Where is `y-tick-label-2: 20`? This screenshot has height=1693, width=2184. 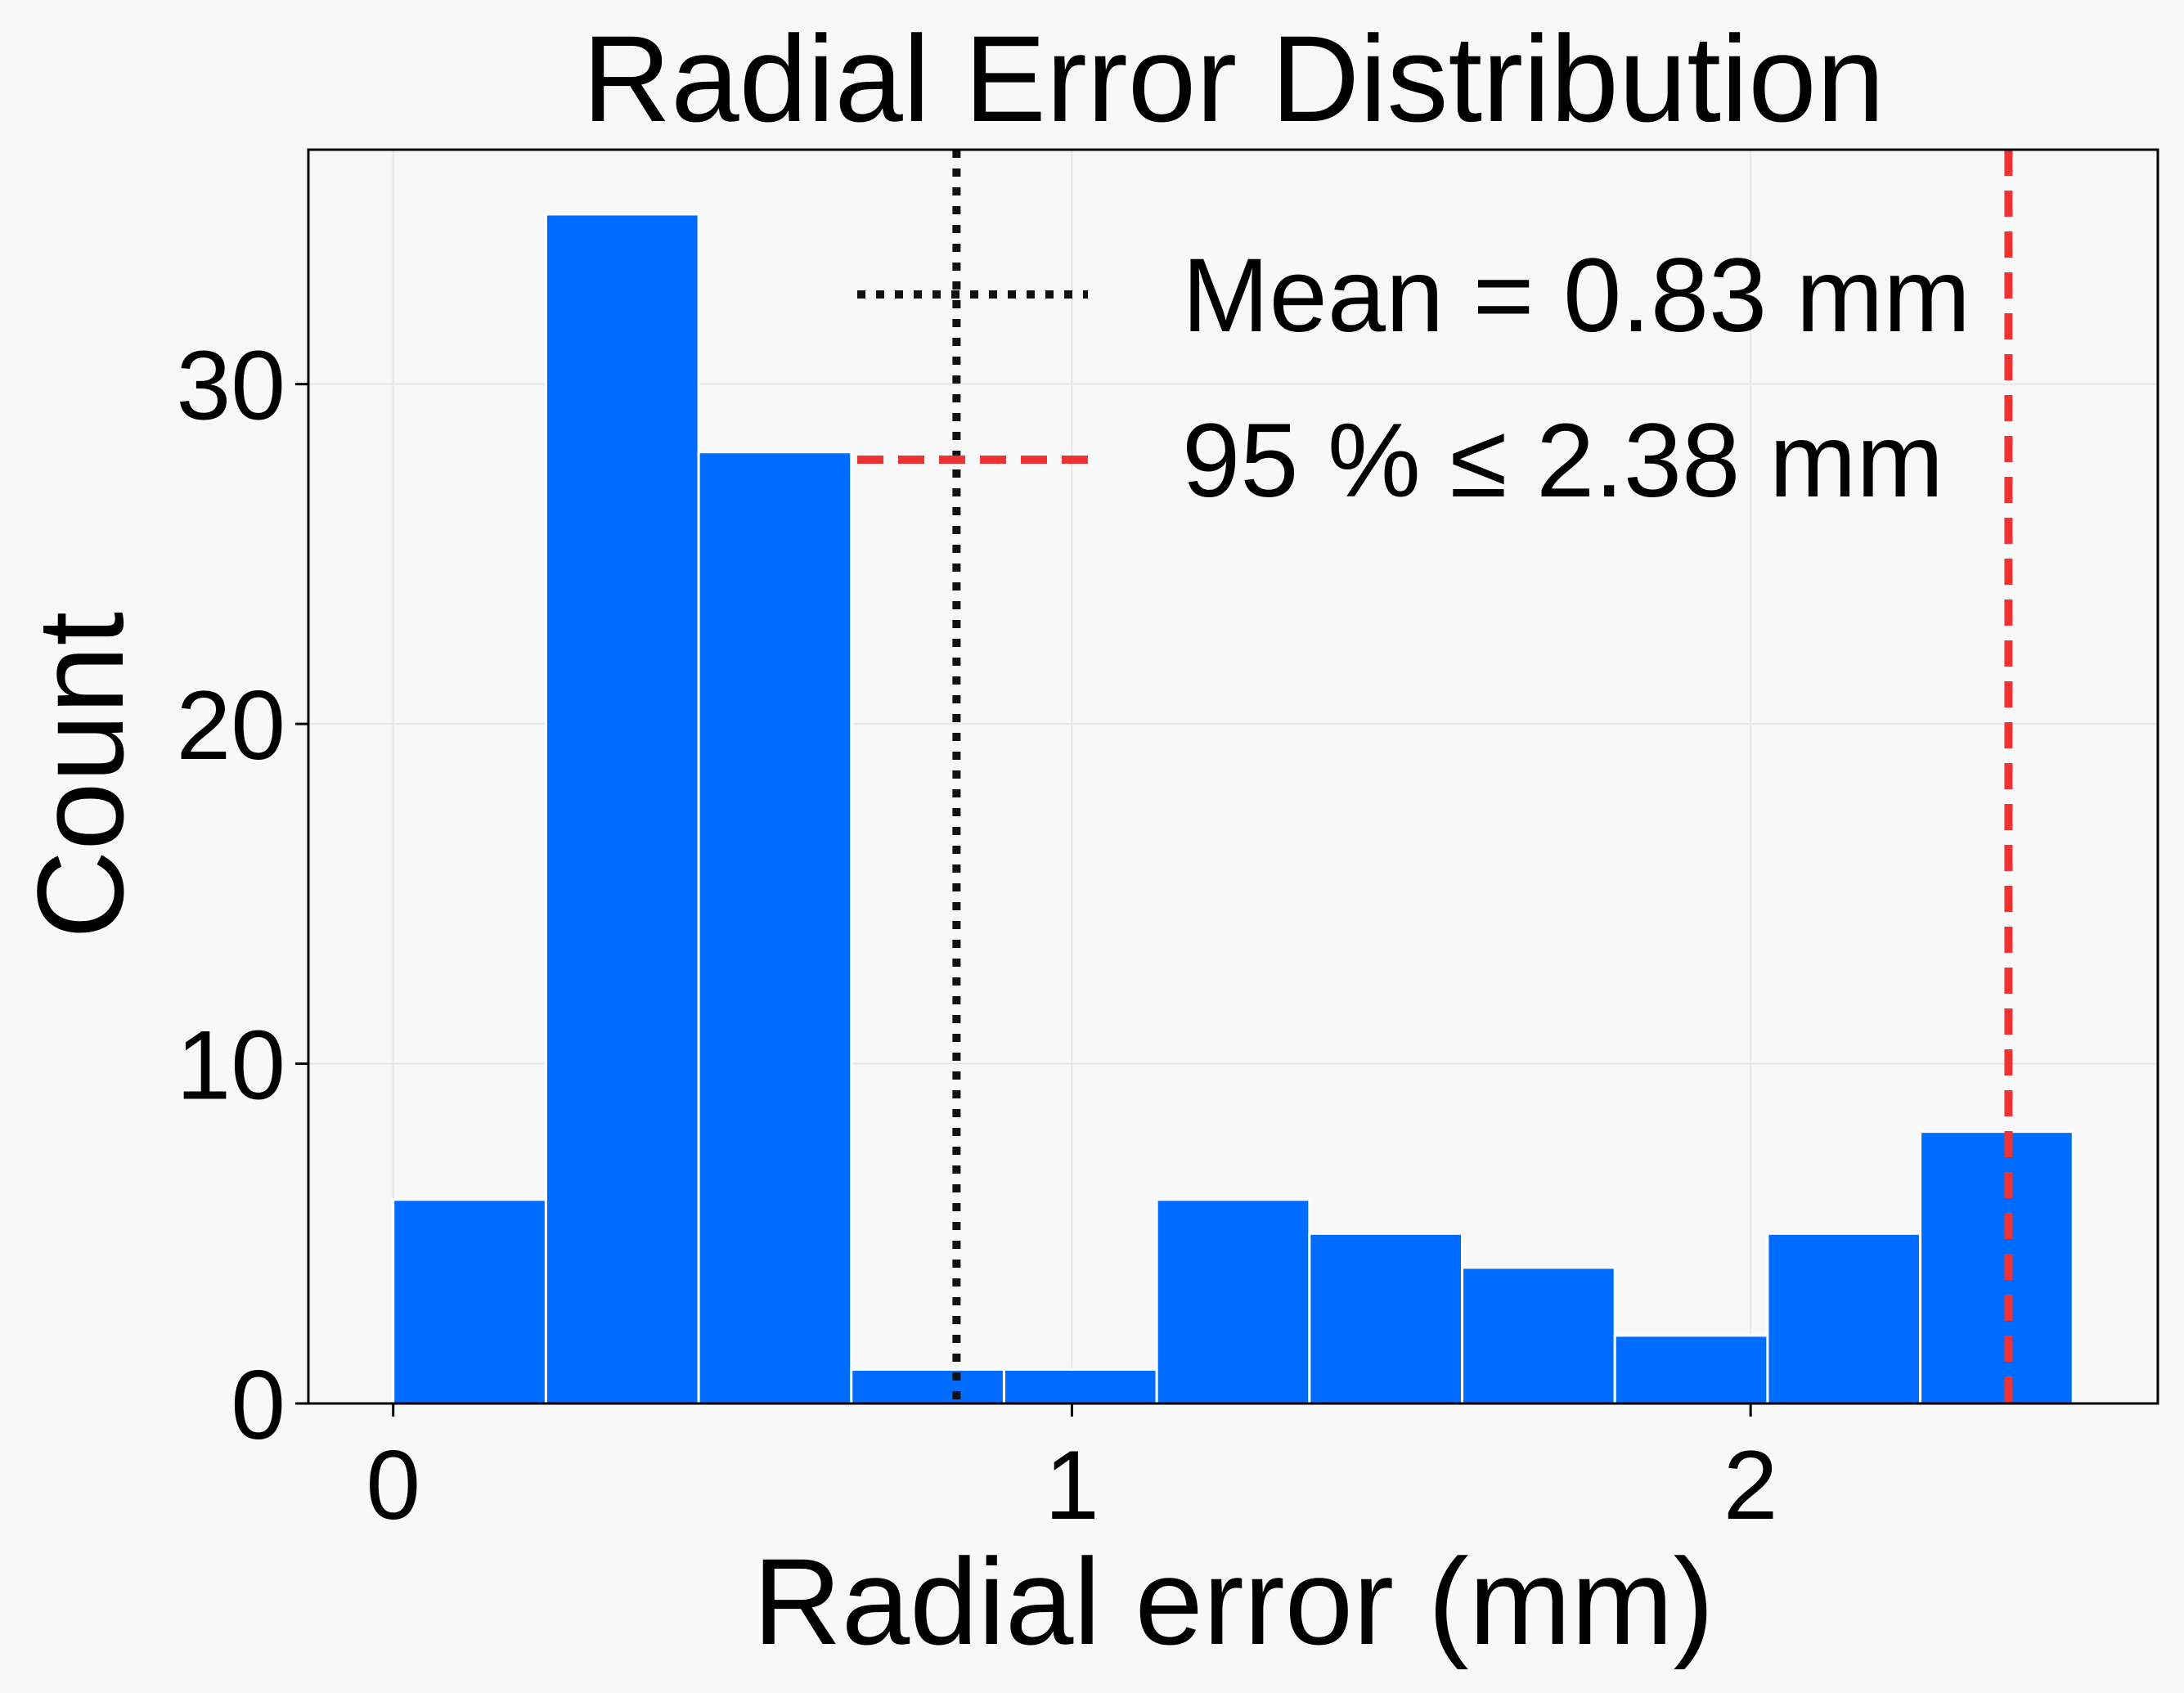
y-tick-label-2: 20 is located at coordinates (231, 725).